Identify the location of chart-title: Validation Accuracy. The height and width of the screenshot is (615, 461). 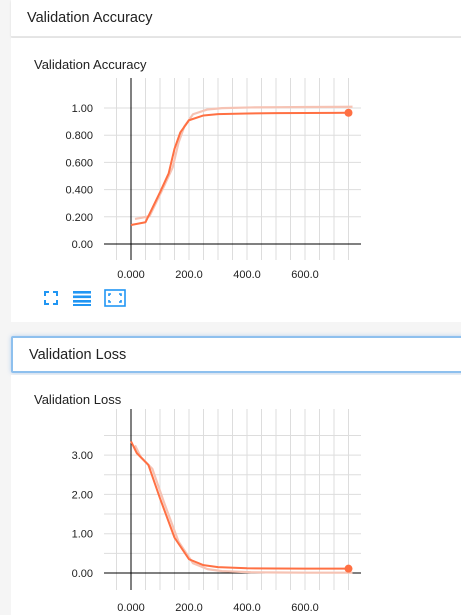
(90, 64).